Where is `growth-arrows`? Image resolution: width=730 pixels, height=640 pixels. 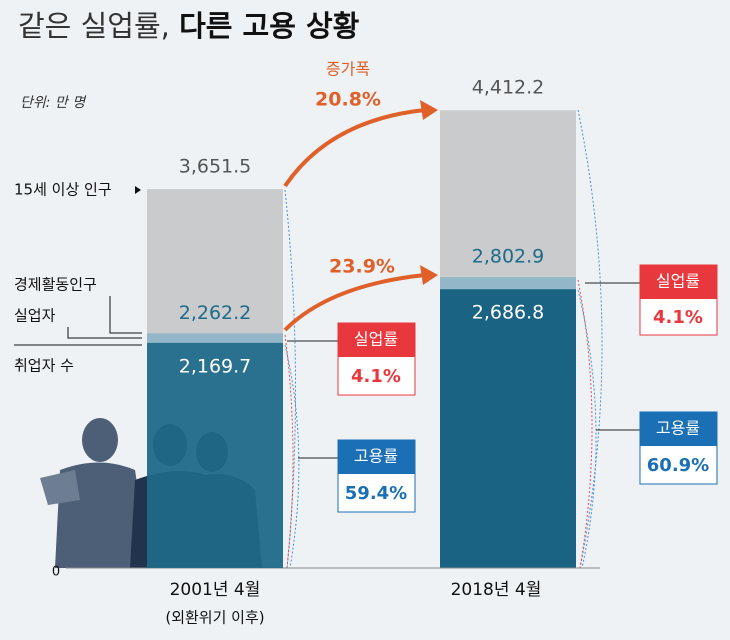 growth-arrows is located at coordinates (354, 220).